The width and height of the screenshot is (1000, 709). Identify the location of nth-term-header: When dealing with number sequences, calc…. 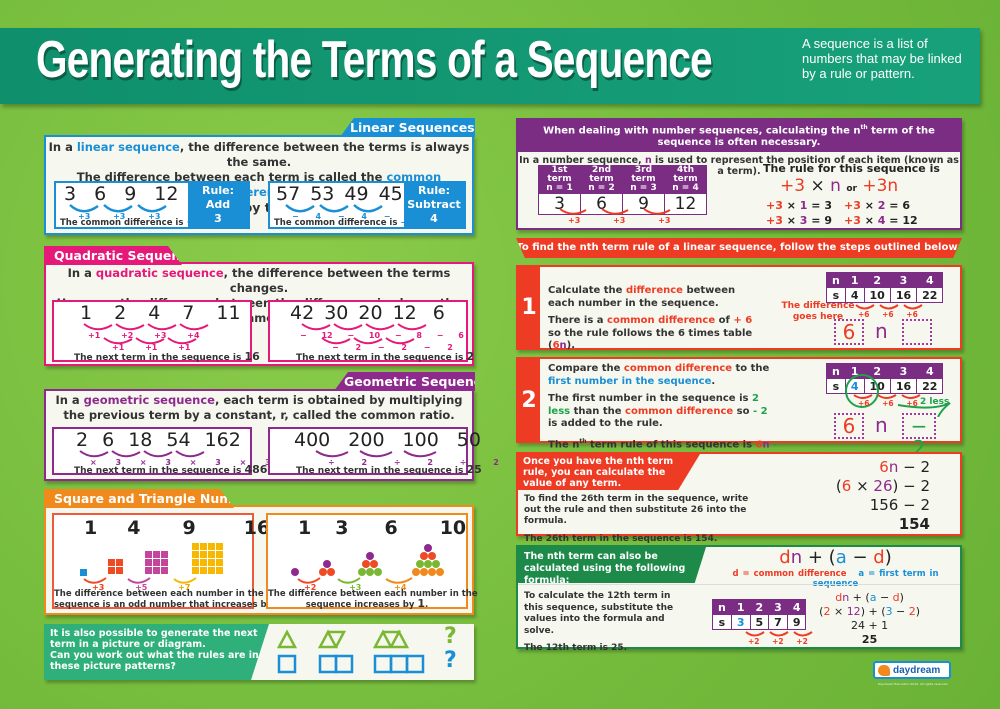
(739, 136).